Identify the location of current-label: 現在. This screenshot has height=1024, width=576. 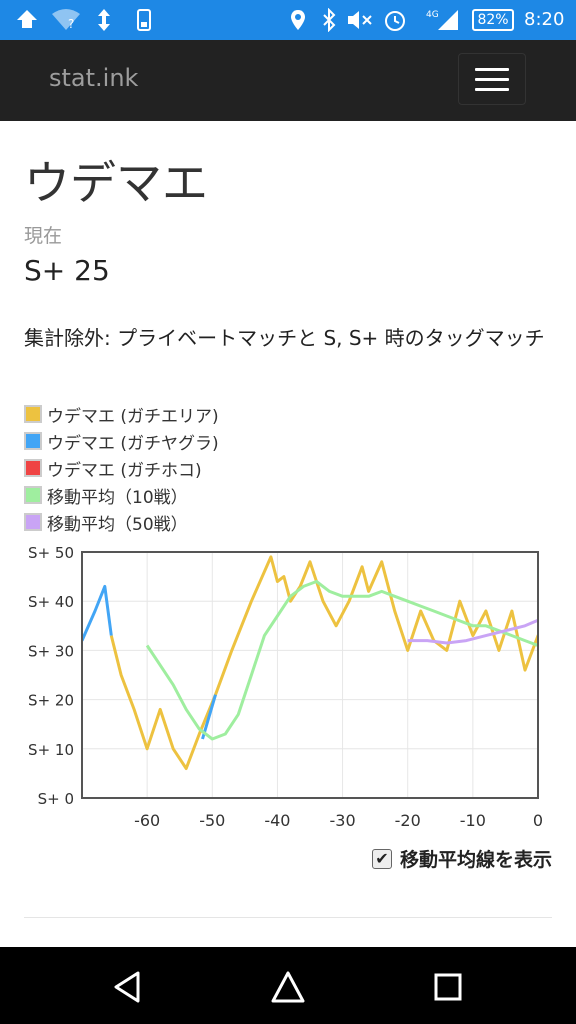
(43, 236).